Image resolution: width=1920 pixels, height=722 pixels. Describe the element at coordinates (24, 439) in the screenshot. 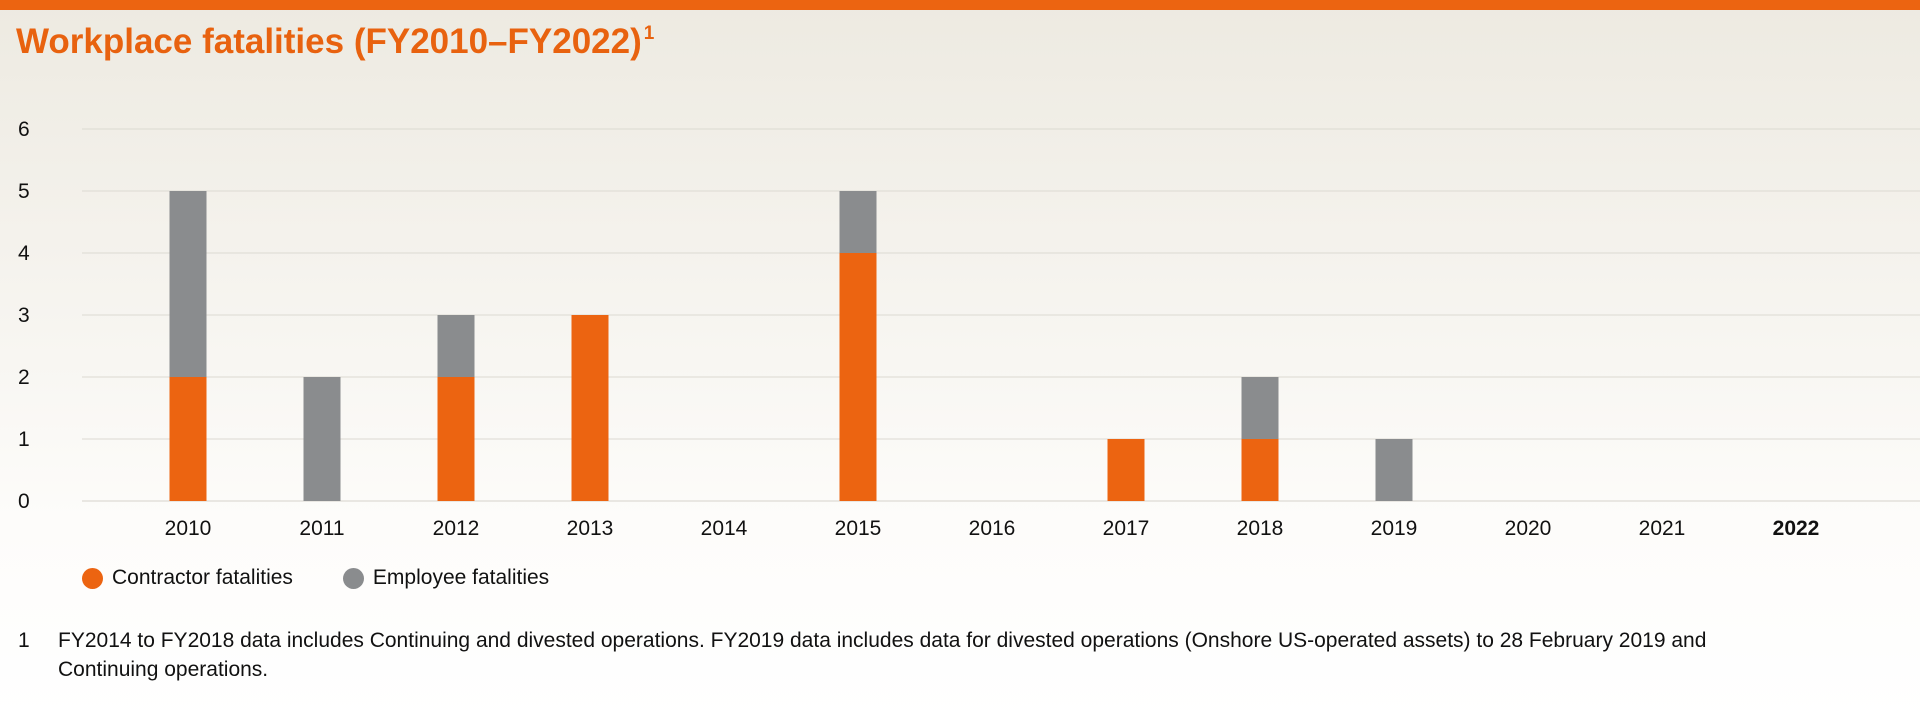

I see `y-tick-label: 1` at that location.